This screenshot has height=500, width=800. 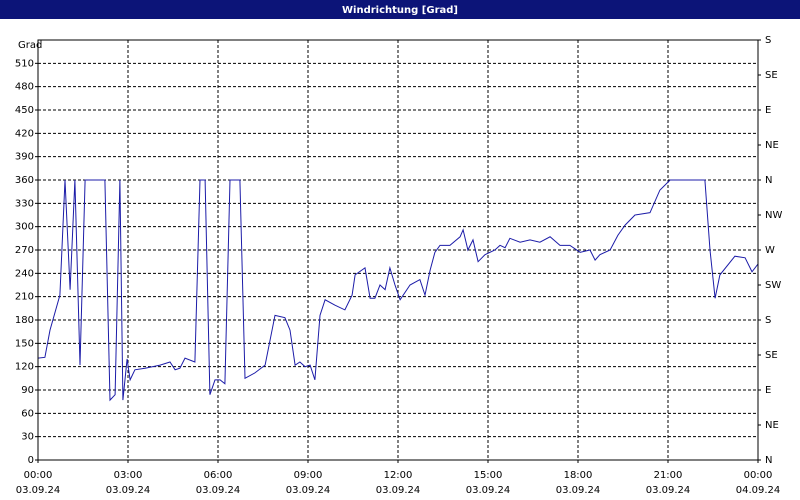 I want to click on y-tick-label: 510, so click(x=24, y=63).